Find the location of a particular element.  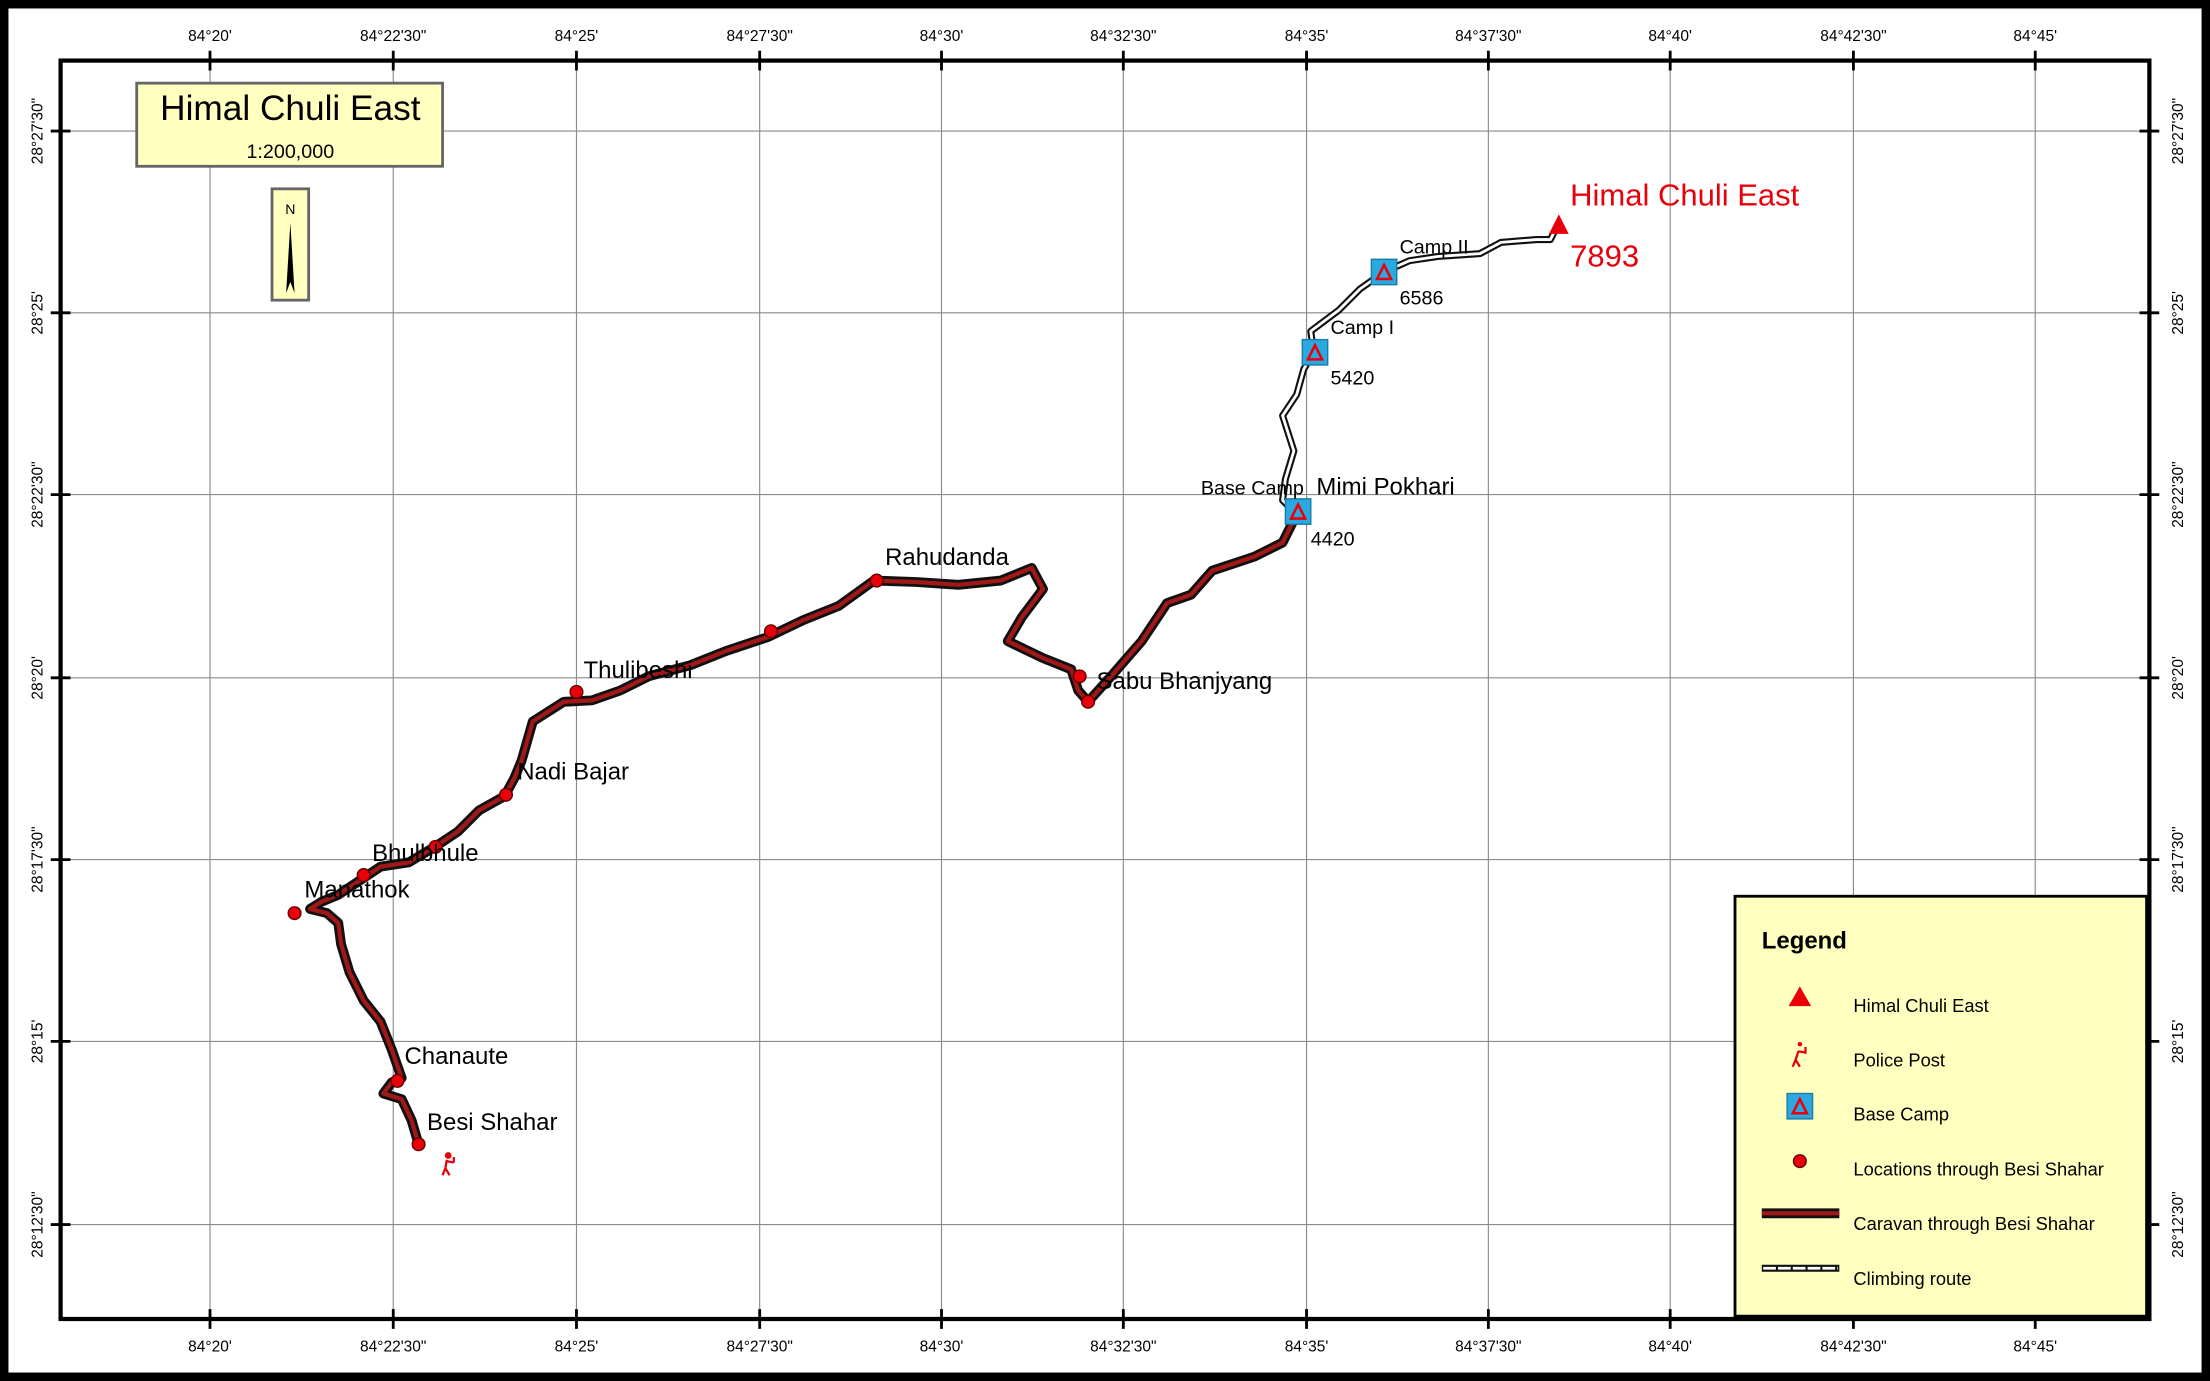

map-title: Himal Chuli East is located at coordinates (290, 108).